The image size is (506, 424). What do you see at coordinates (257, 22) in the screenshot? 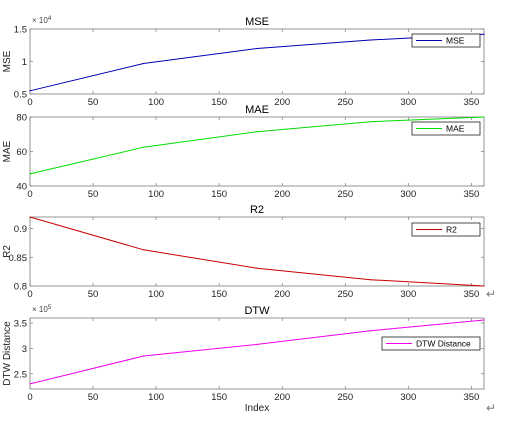
I see `chart-title: MSE` at bounding box center [257, 22].